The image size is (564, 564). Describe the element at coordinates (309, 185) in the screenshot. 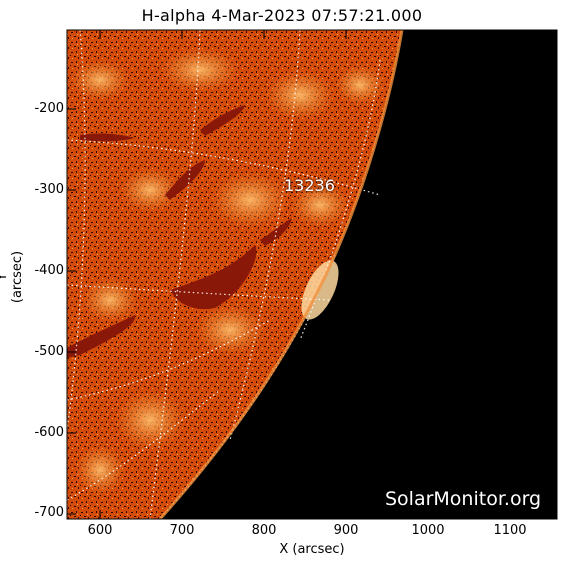

I see `active-region-label: 13236` at that location.